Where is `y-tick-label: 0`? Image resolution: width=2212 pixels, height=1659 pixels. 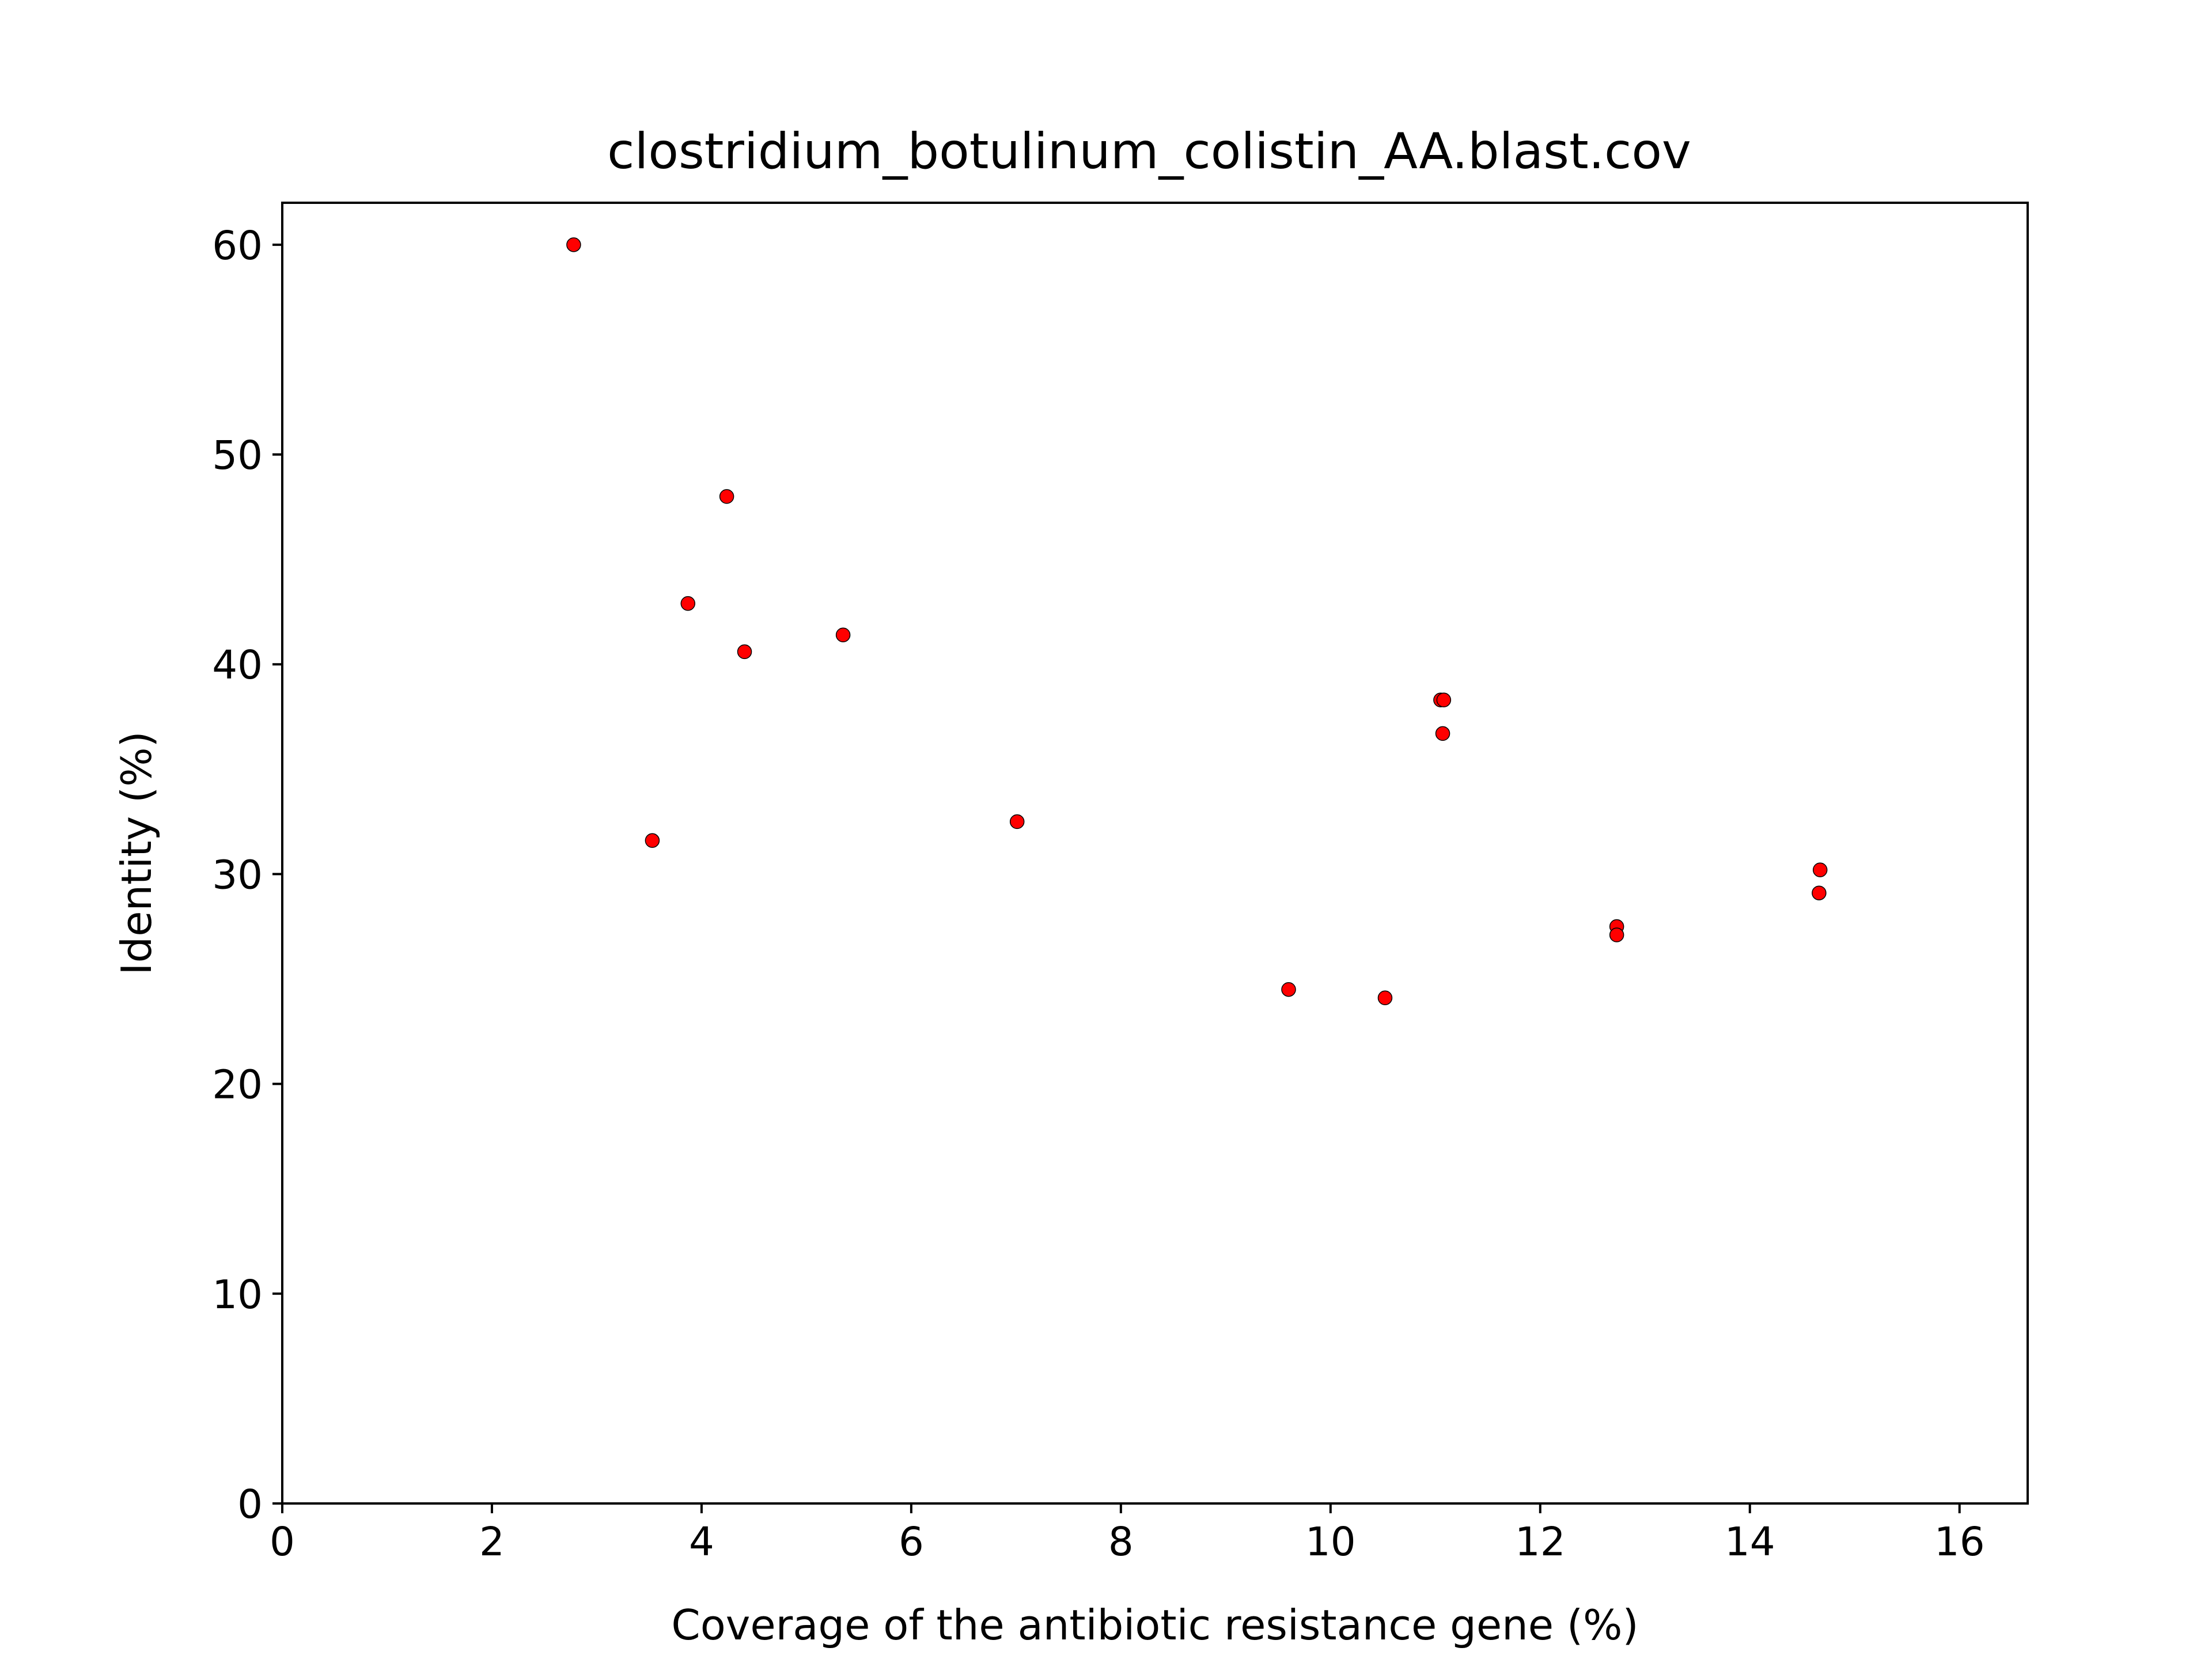
y-tick-label: 0 is located at coordinates (250, 1505).